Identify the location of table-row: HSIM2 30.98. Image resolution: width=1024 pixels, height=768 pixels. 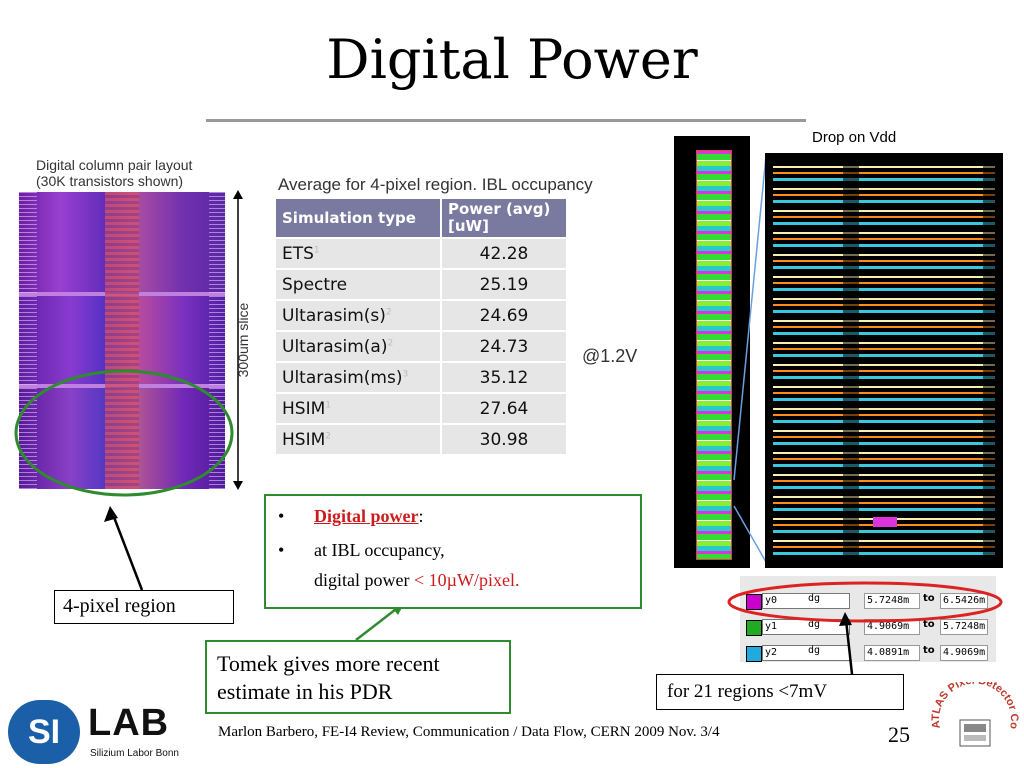
(421, 439).